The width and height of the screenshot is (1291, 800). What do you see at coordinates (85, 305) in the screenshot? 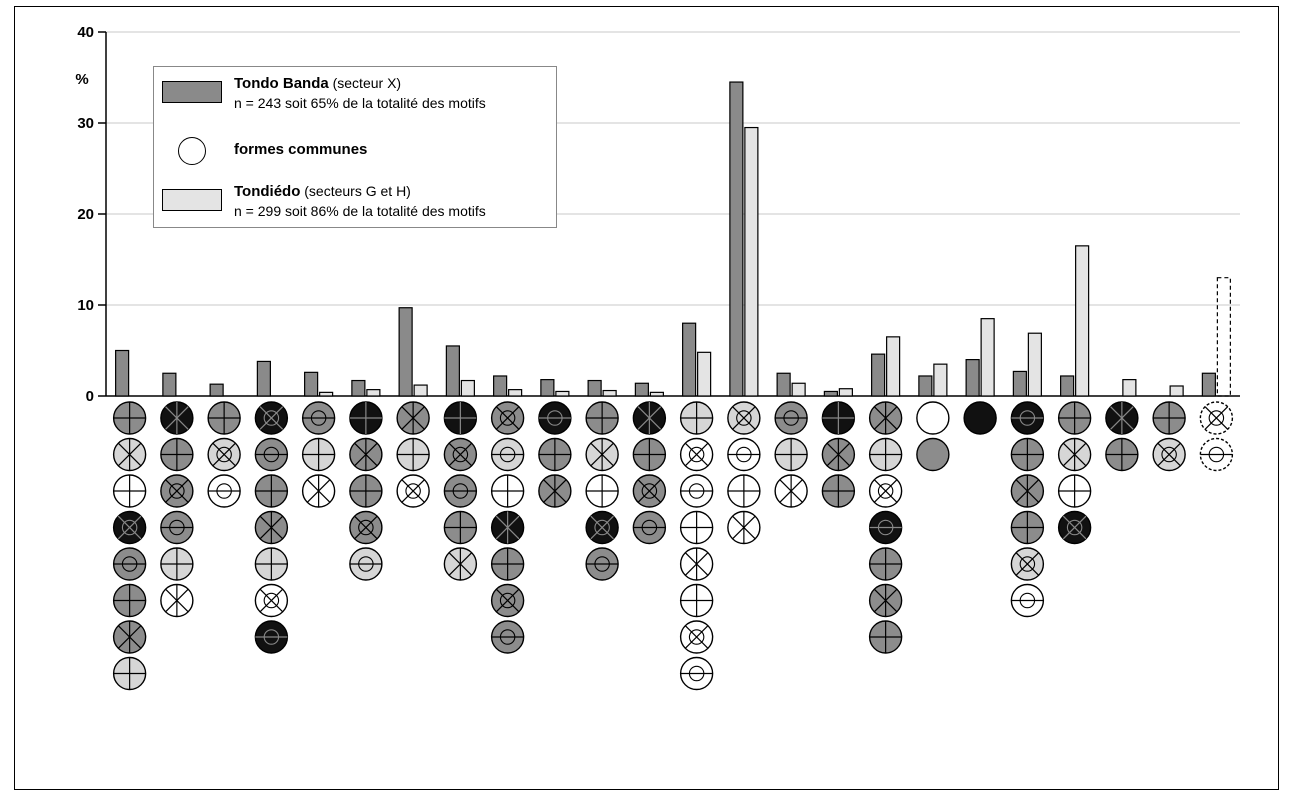
I see `y-tick-label: 10` at bounding box center [85, 305].